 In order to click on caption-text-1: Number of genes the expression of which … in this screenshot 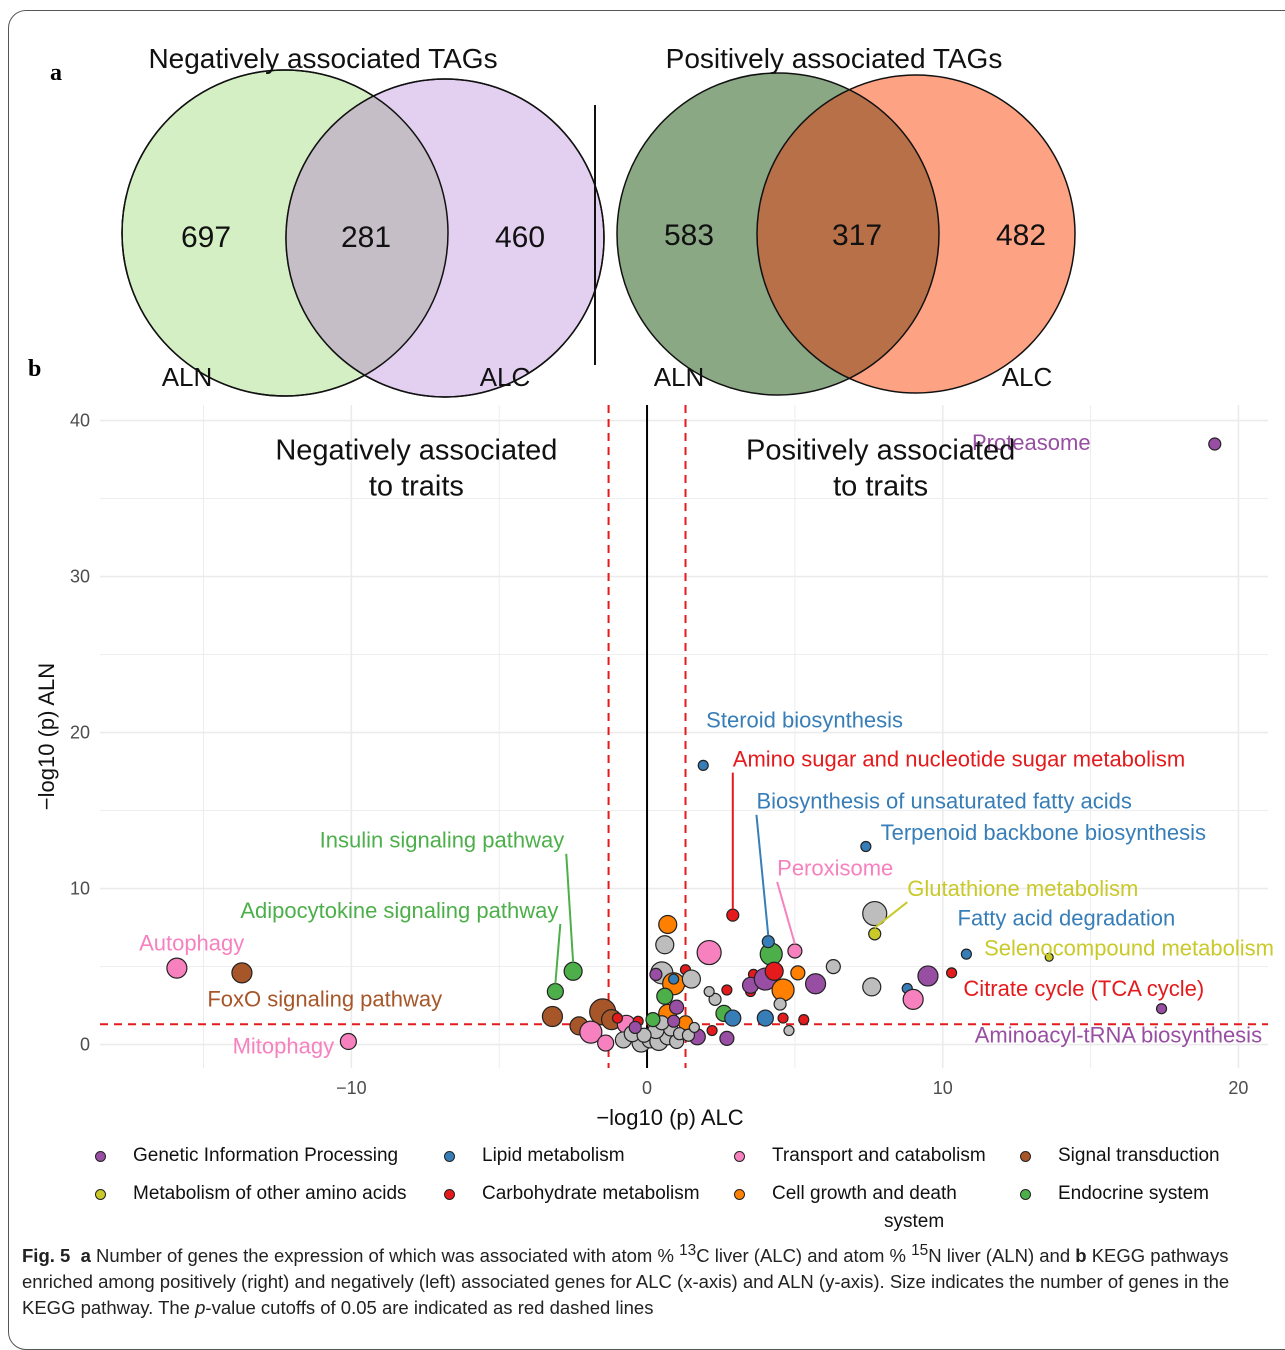, I will do `click(385, 1256)`.